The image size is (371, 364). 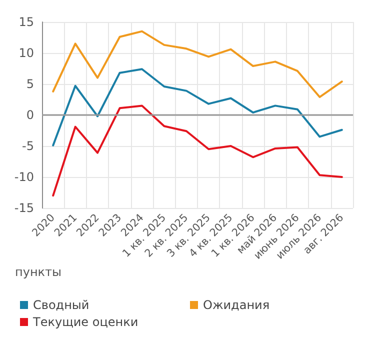 I want to click on line-series, so click(x=197, y=64).